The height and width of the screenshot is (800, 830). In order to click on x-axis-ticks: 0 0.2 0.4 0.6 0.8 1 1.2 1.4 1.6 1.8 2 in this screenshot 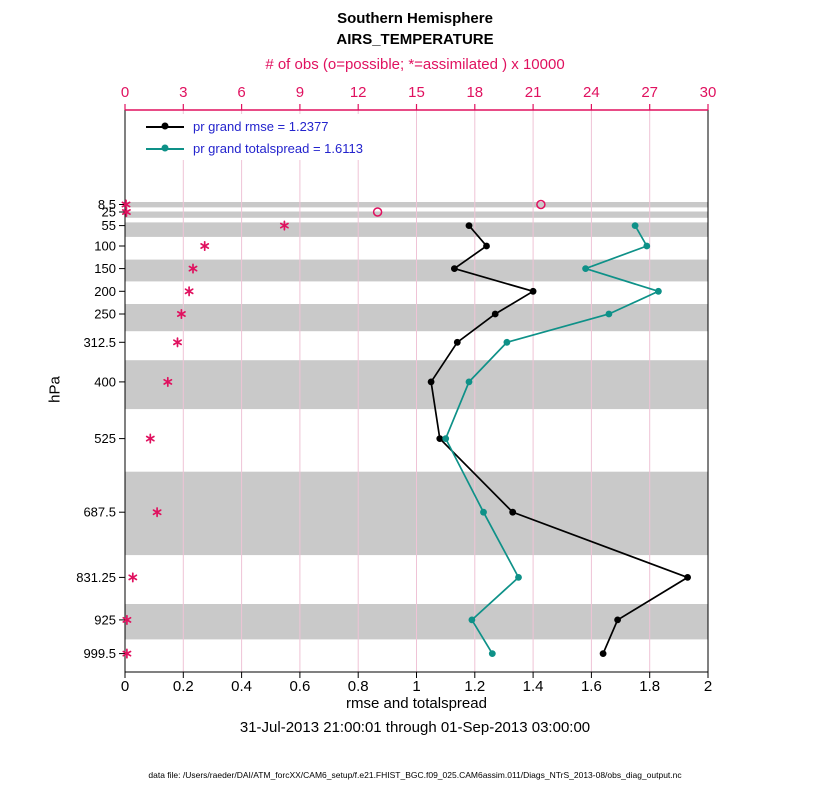, I will do `click(416, 683)`.